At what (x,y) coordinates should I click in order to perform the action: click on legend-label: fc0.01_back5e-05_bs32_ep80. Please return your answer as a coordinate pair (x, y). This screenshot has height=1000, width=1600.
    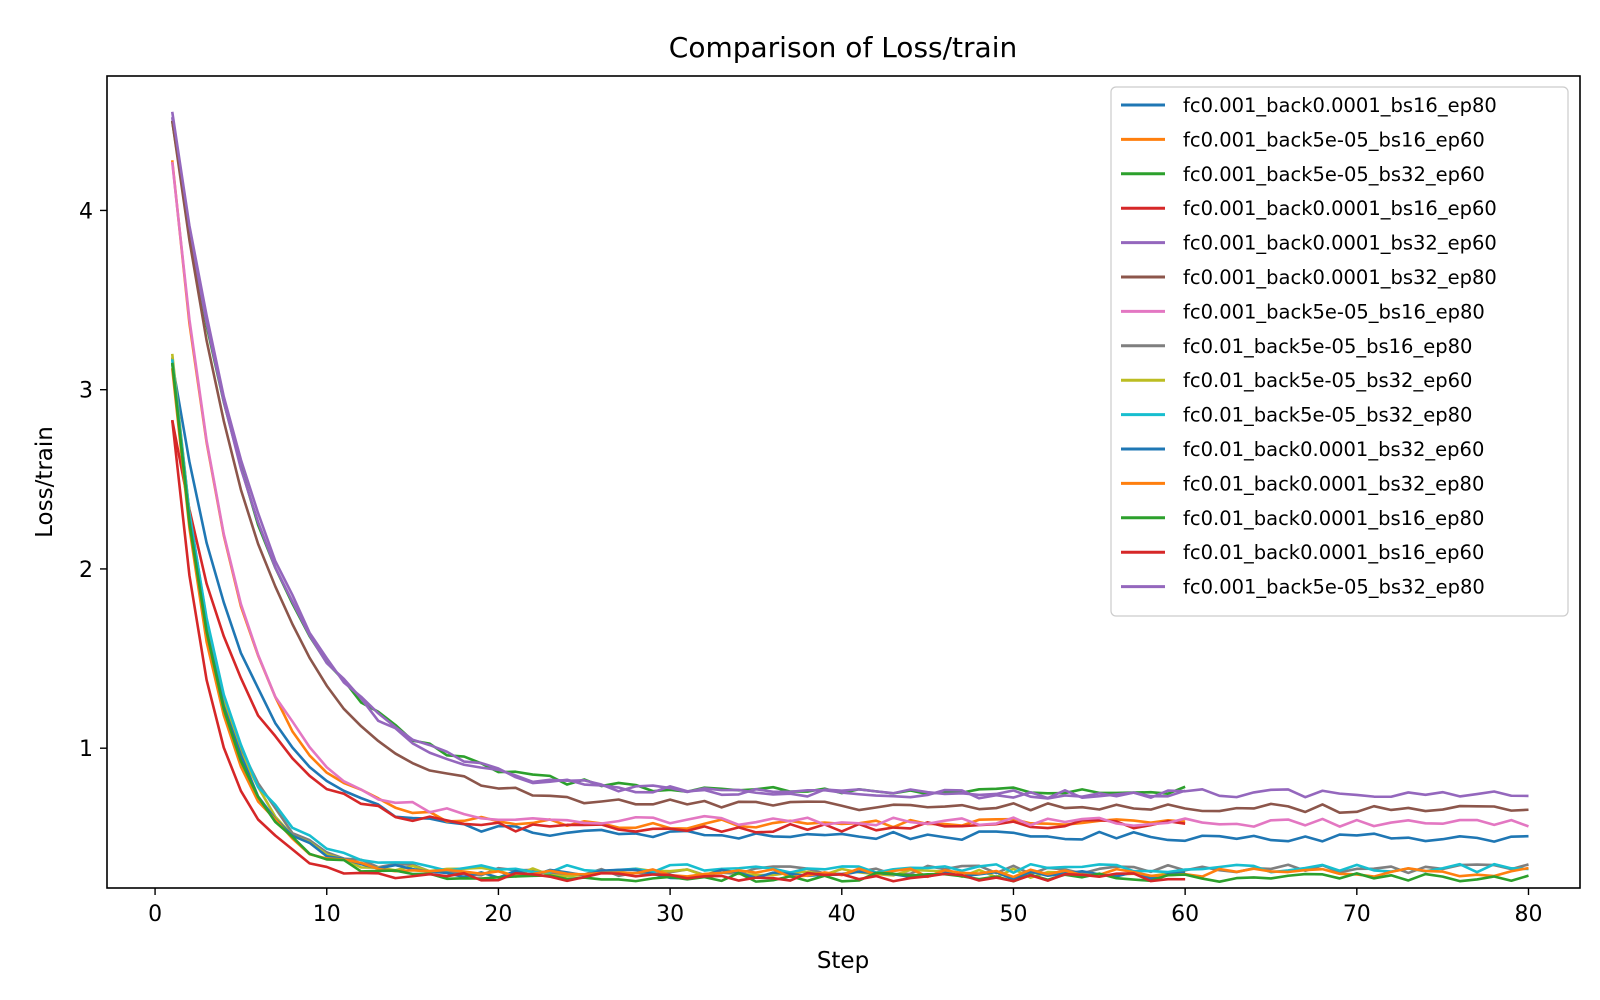
    Looking at the image, I should click on (1327, 415).